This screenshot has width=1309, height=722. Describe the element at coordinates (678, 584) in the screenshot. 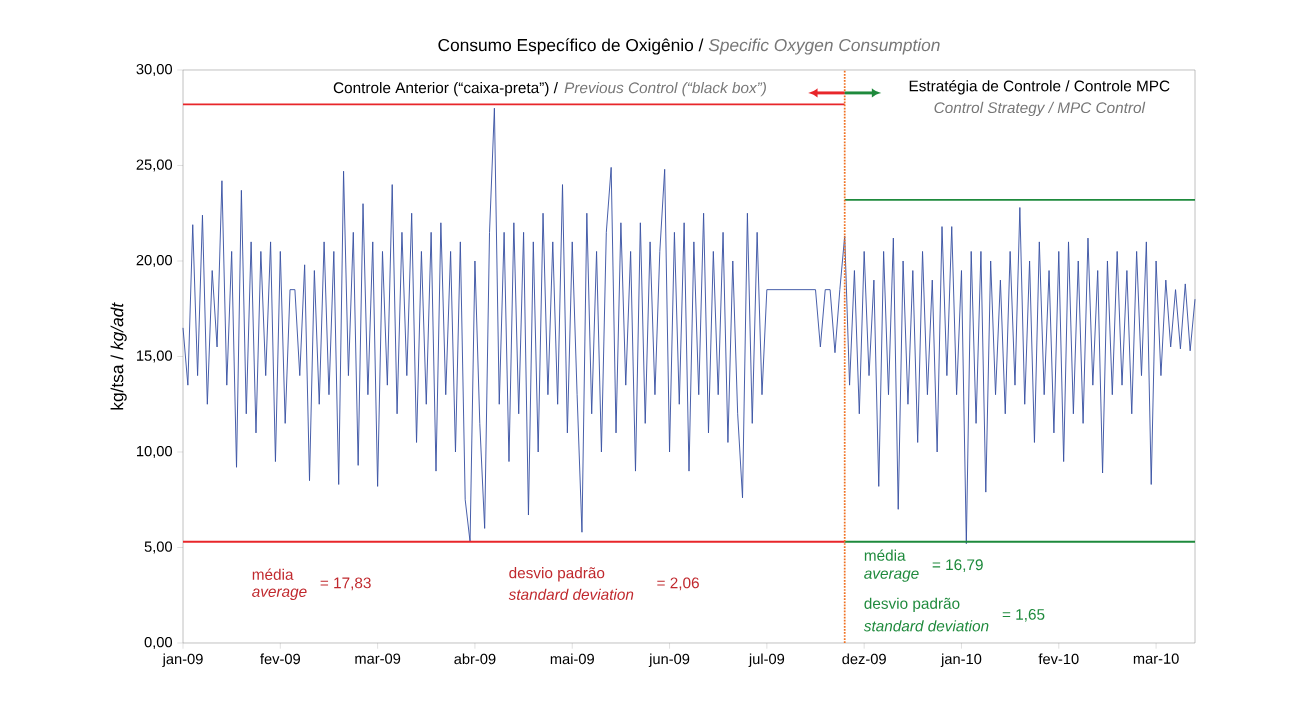

I see `annotation: = 2,06` at that location.